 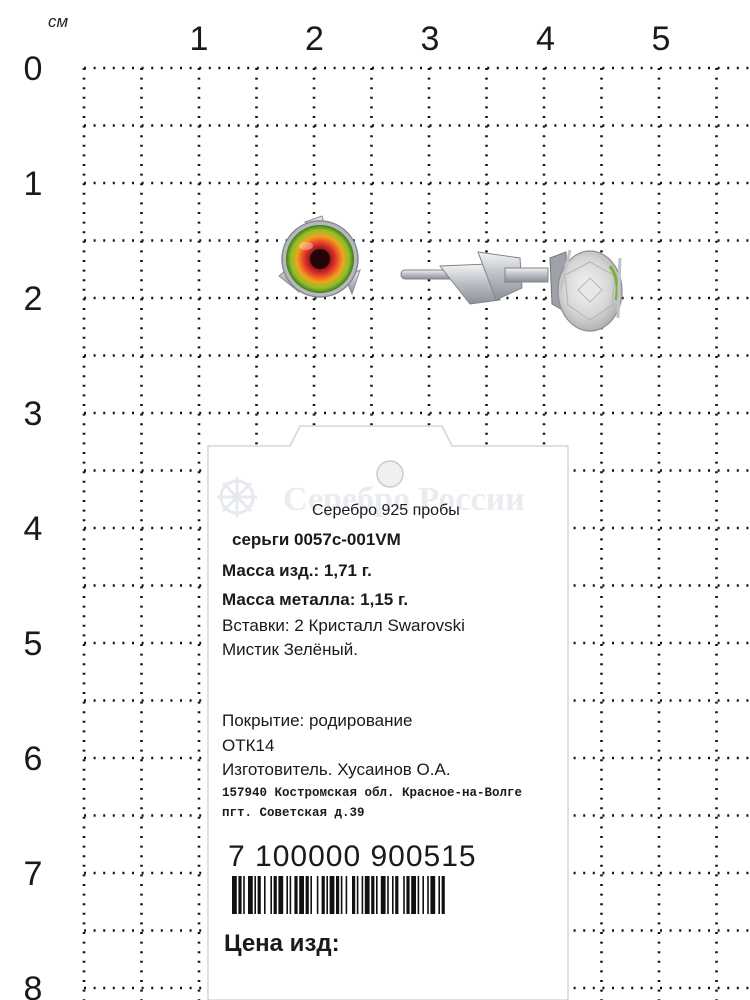 I want to click on y-axis-label: 2, so click(x=33, y=299).